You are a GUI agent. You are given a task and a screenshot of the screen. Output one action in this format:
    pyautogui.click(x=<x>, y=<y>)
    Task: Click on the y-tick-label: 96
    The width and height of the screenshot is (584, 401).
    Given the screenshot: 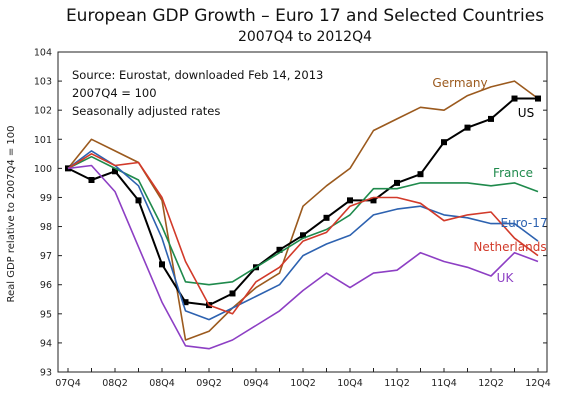 What is the action you would take?
    pyautogui.click(x=46, y=285)
    